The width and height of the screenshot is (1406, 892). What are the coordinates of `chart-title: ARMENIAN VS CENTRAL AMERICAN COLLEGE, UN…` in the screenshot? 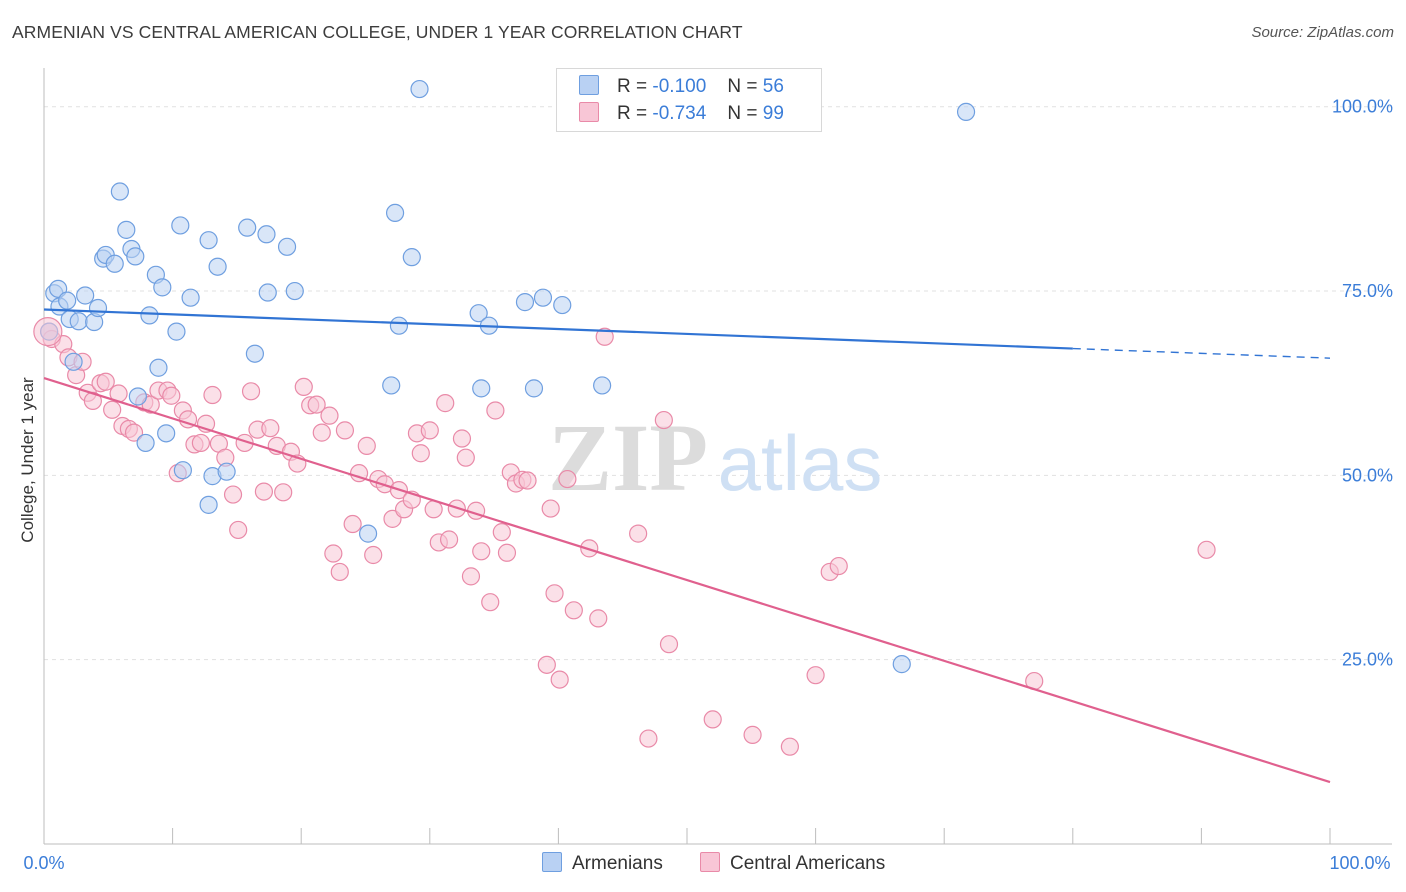 It's located at (377, 32).